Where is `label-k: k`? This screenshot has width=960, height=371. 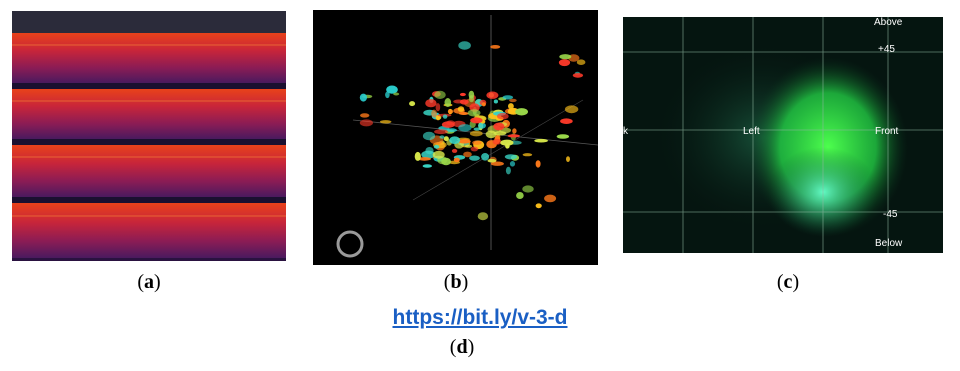 label-k: k is located at coordinates (626, 131).